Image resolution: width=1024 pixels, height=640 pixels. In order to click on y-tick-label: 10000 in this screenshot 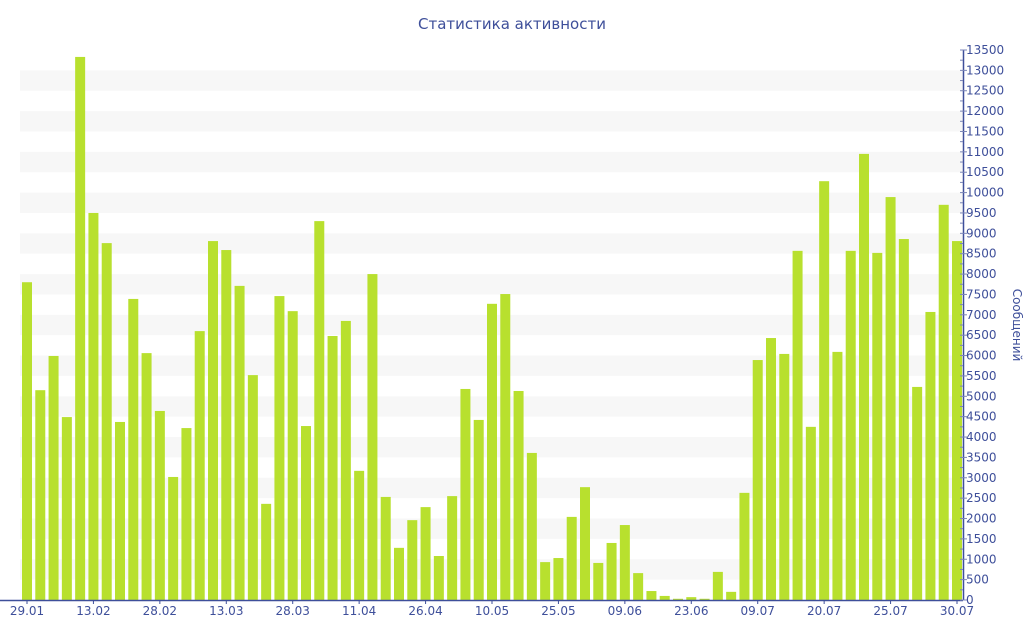, I will do `click(985, 193)`.